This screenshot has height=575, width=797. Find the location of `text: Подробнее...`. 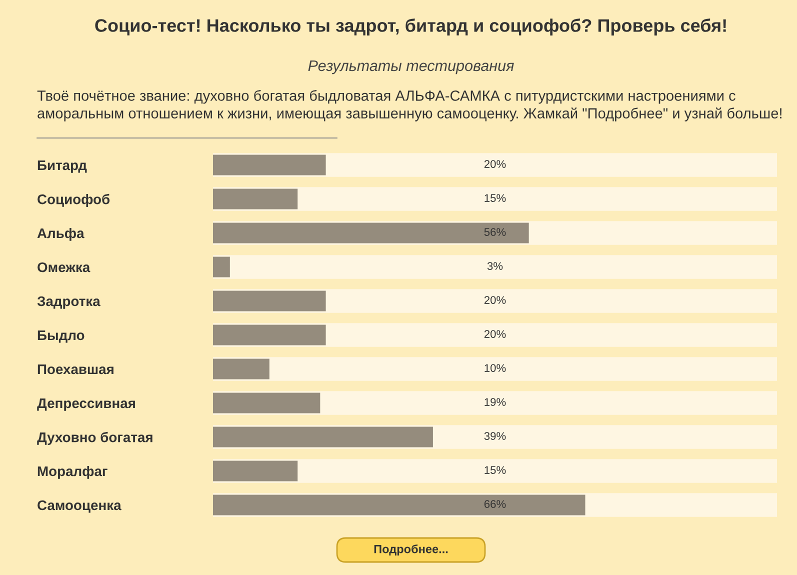

text: Подробнее... is located at coordinates (411, 550).